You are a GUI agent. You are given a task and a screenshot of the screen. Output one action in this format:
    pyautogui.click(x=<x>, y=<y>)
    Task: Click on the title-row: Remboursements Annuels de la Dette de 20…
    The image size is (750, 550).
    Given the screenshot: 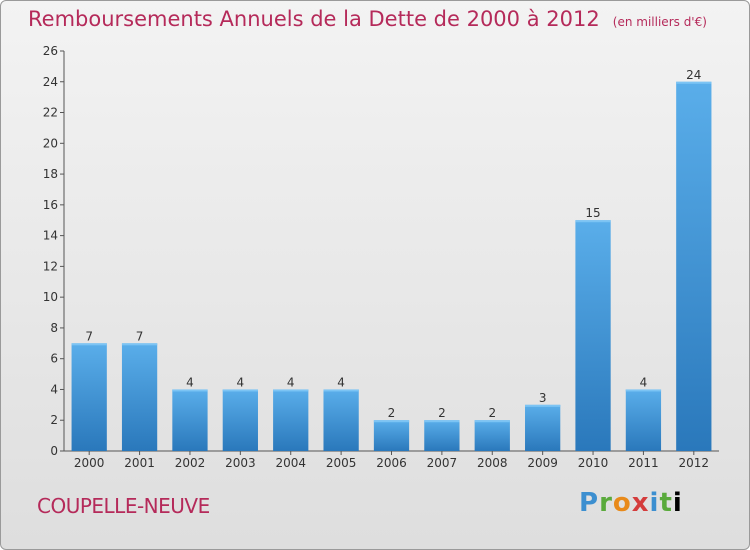 What is the action you would take?
    pyautogui.click(x=367, y=19)
    